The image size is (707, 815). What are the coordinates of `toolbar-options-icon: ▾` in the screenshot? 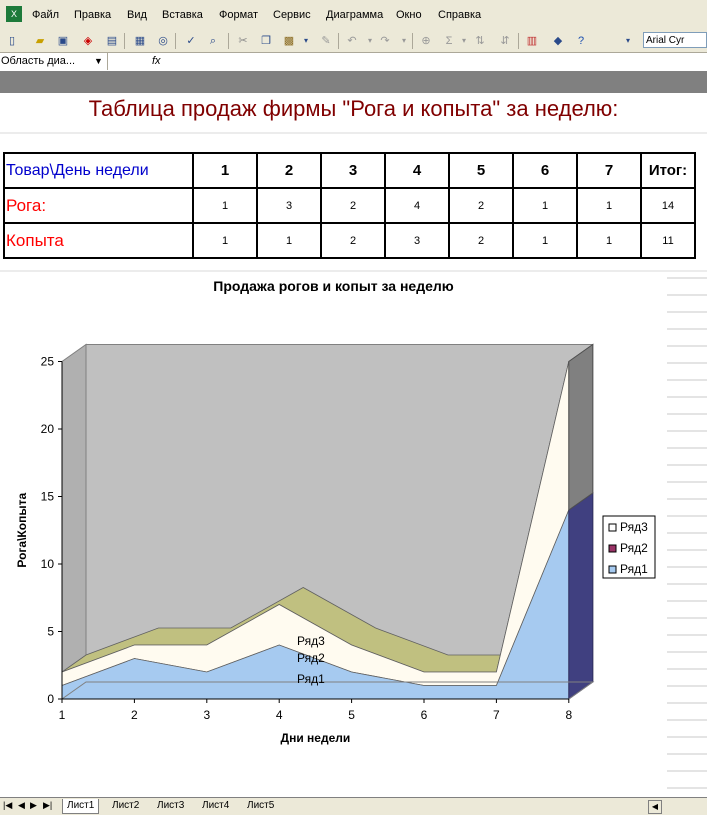 It's located at (627, 40).